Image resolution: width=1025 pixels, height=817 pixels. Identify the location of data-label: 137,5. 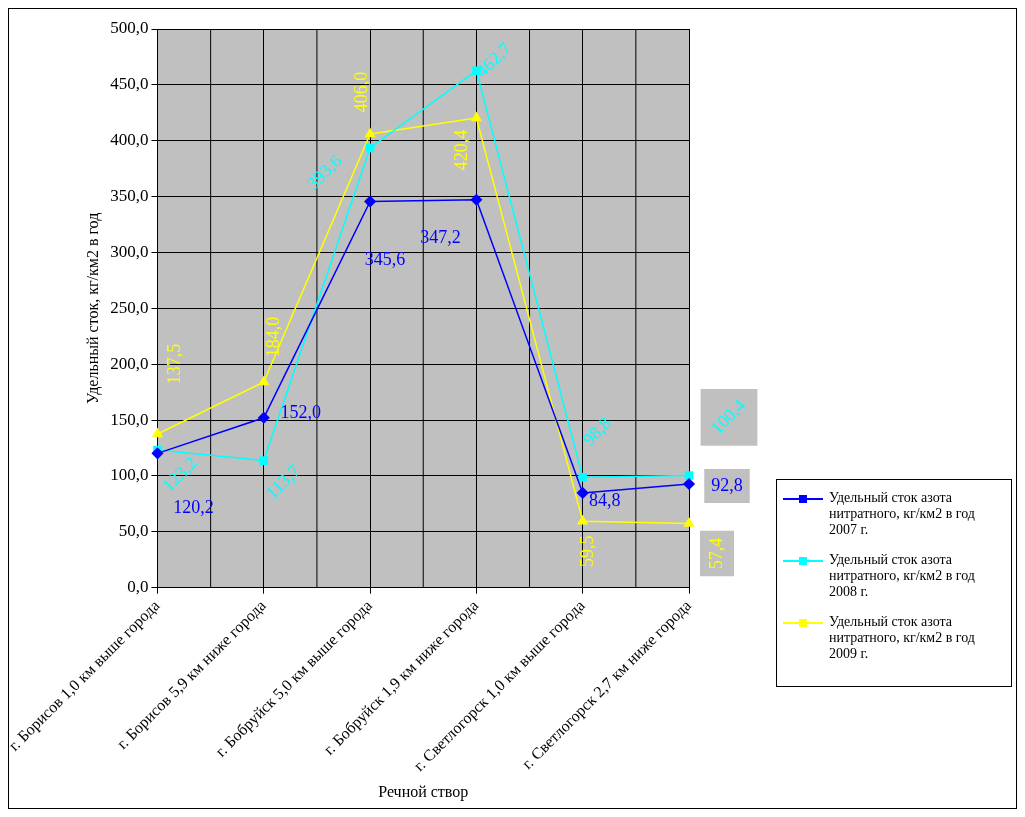
(174, 364).